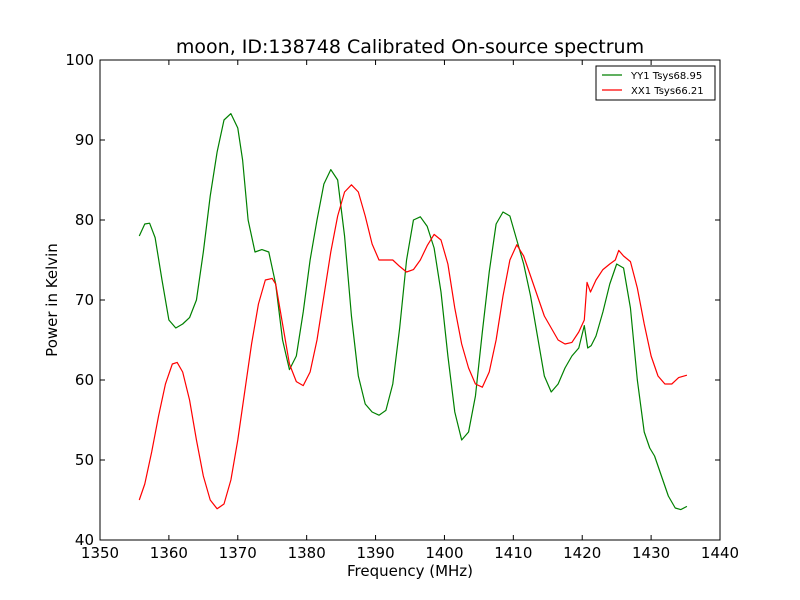  I want to click on x-axis-label: Frequency (MHz), so click(410, 571).